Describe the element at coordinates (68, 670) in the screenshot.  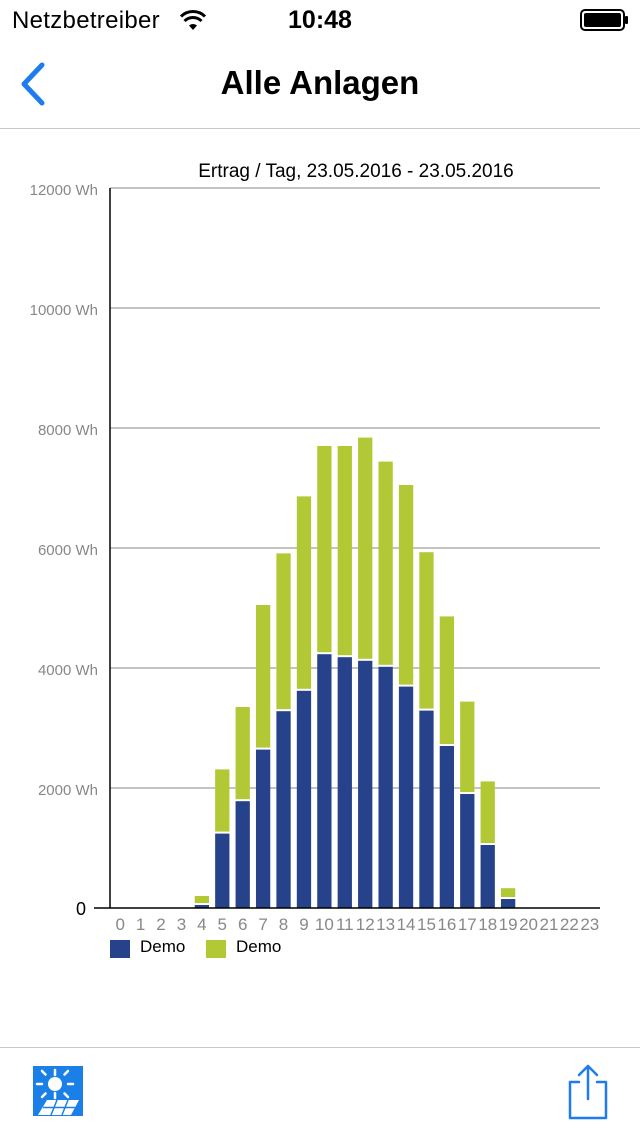
I see `y-tick-label: 4000 Wh` at that location.